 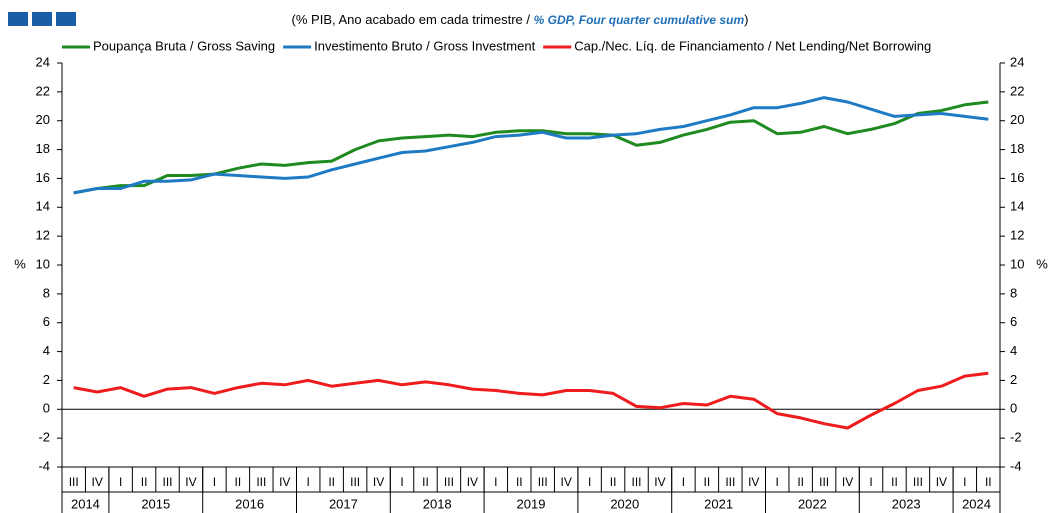 What do you see at coordinates (343, 503) in the screenshot?
I see `year-label: 2017` at bounding box center [343, 503].